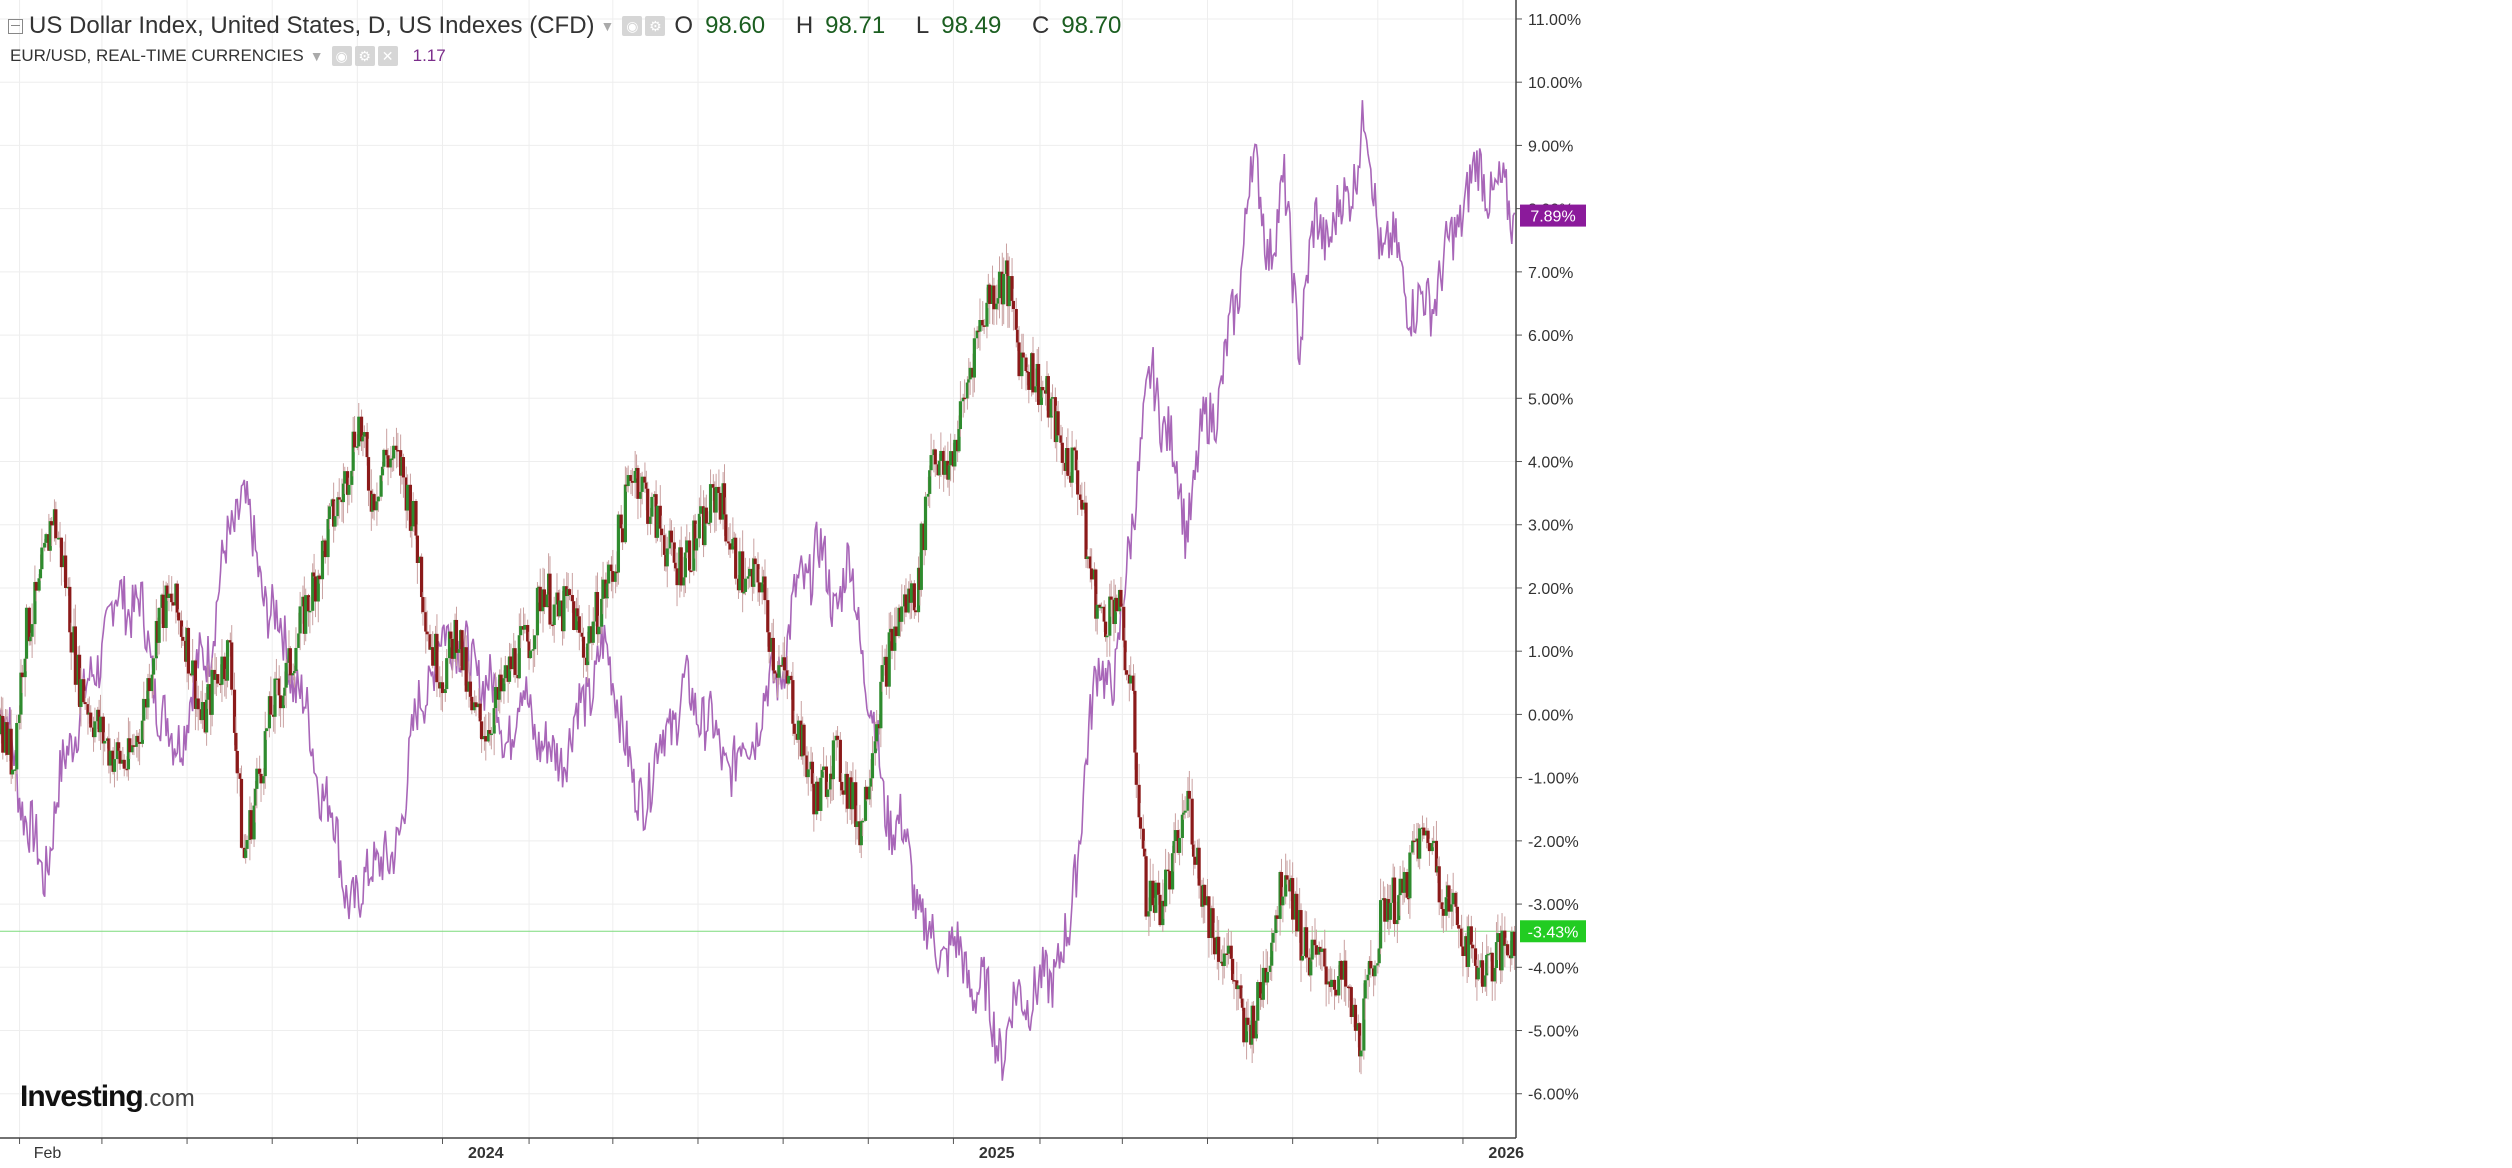 This screenshot has height=1168, width=2512. What do you see at coordinates (387, 56) in the screenshot?
I see `close-icon: ✕` at bounding box center [387, 56].